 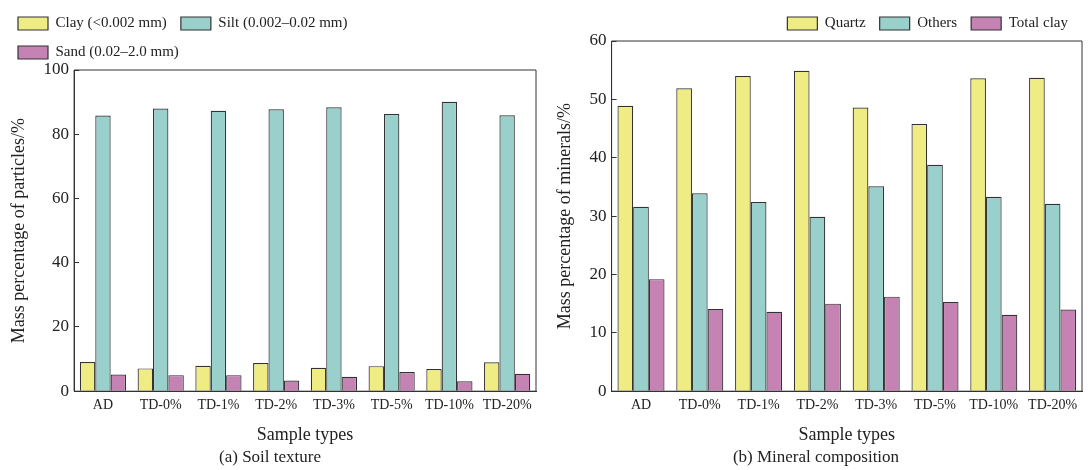 I want to click on legend-label: Total clay, so click(x=1038, y=22).